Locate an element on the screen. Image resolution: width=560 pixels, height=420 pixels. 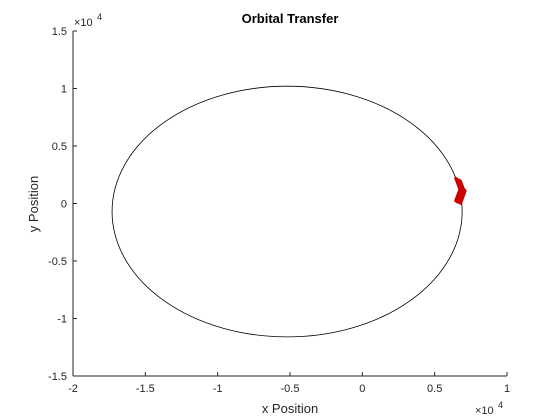
y-exponent-base: ×10 is located at coordinates (83, 23).